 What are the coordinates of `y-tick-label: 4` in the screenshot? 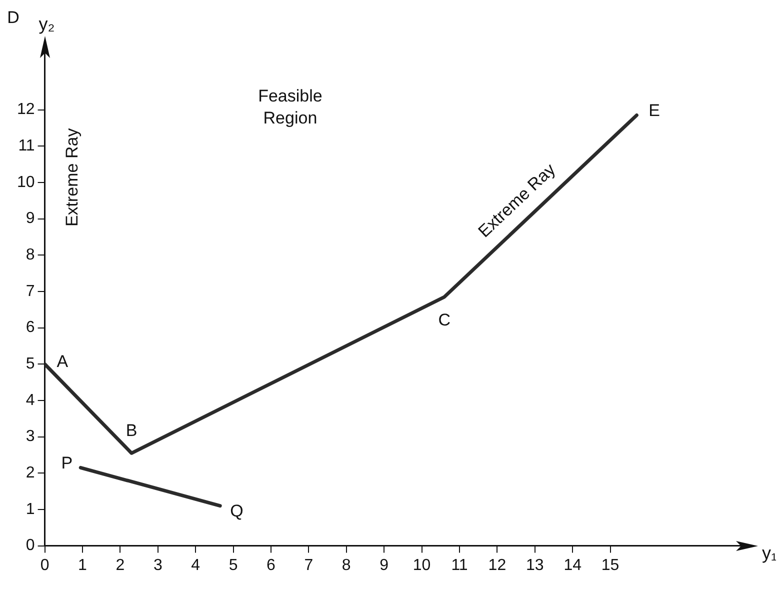 It's located at (30, 400).